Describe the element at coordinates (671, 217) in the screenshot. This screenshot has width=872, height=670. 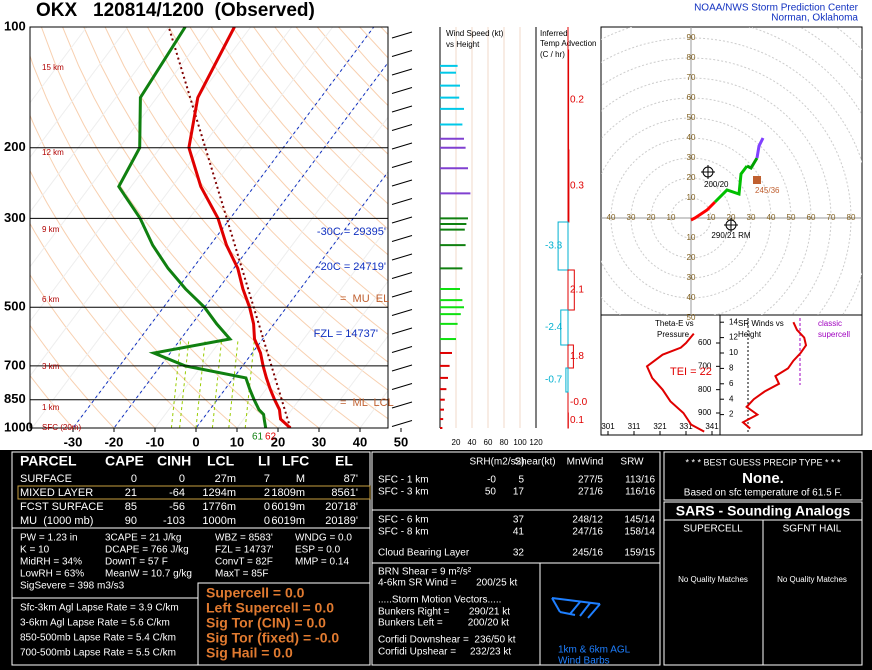
I see `hodo-x-label: 10` at that location.